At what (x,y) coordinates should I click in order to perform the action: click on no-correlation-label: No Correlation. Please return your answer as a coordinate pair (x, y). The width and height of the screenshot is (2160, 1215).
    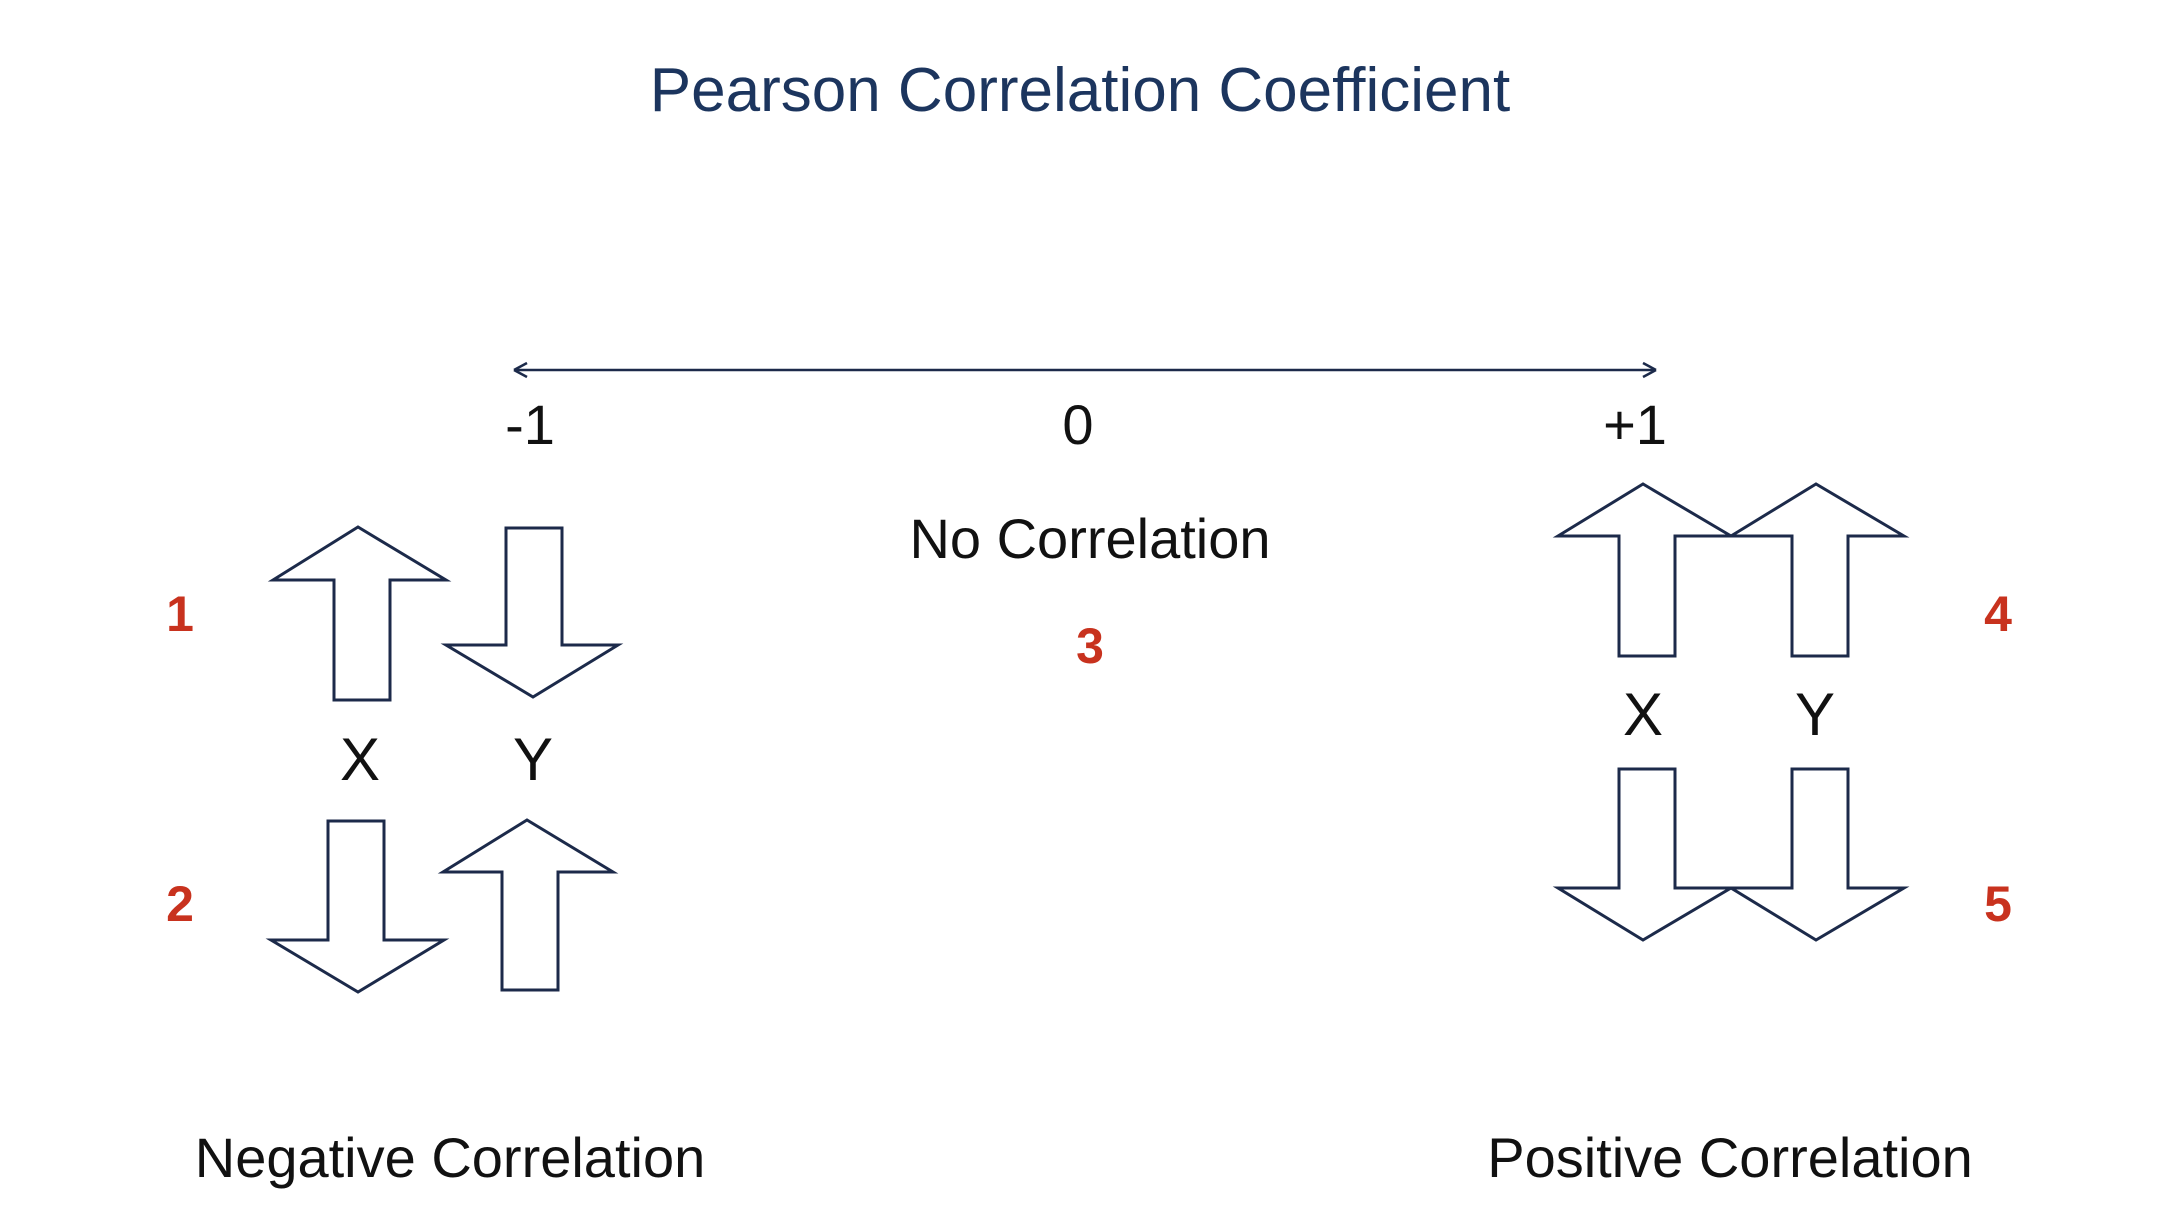
    Looking at the image, I should click on (1090, 538).